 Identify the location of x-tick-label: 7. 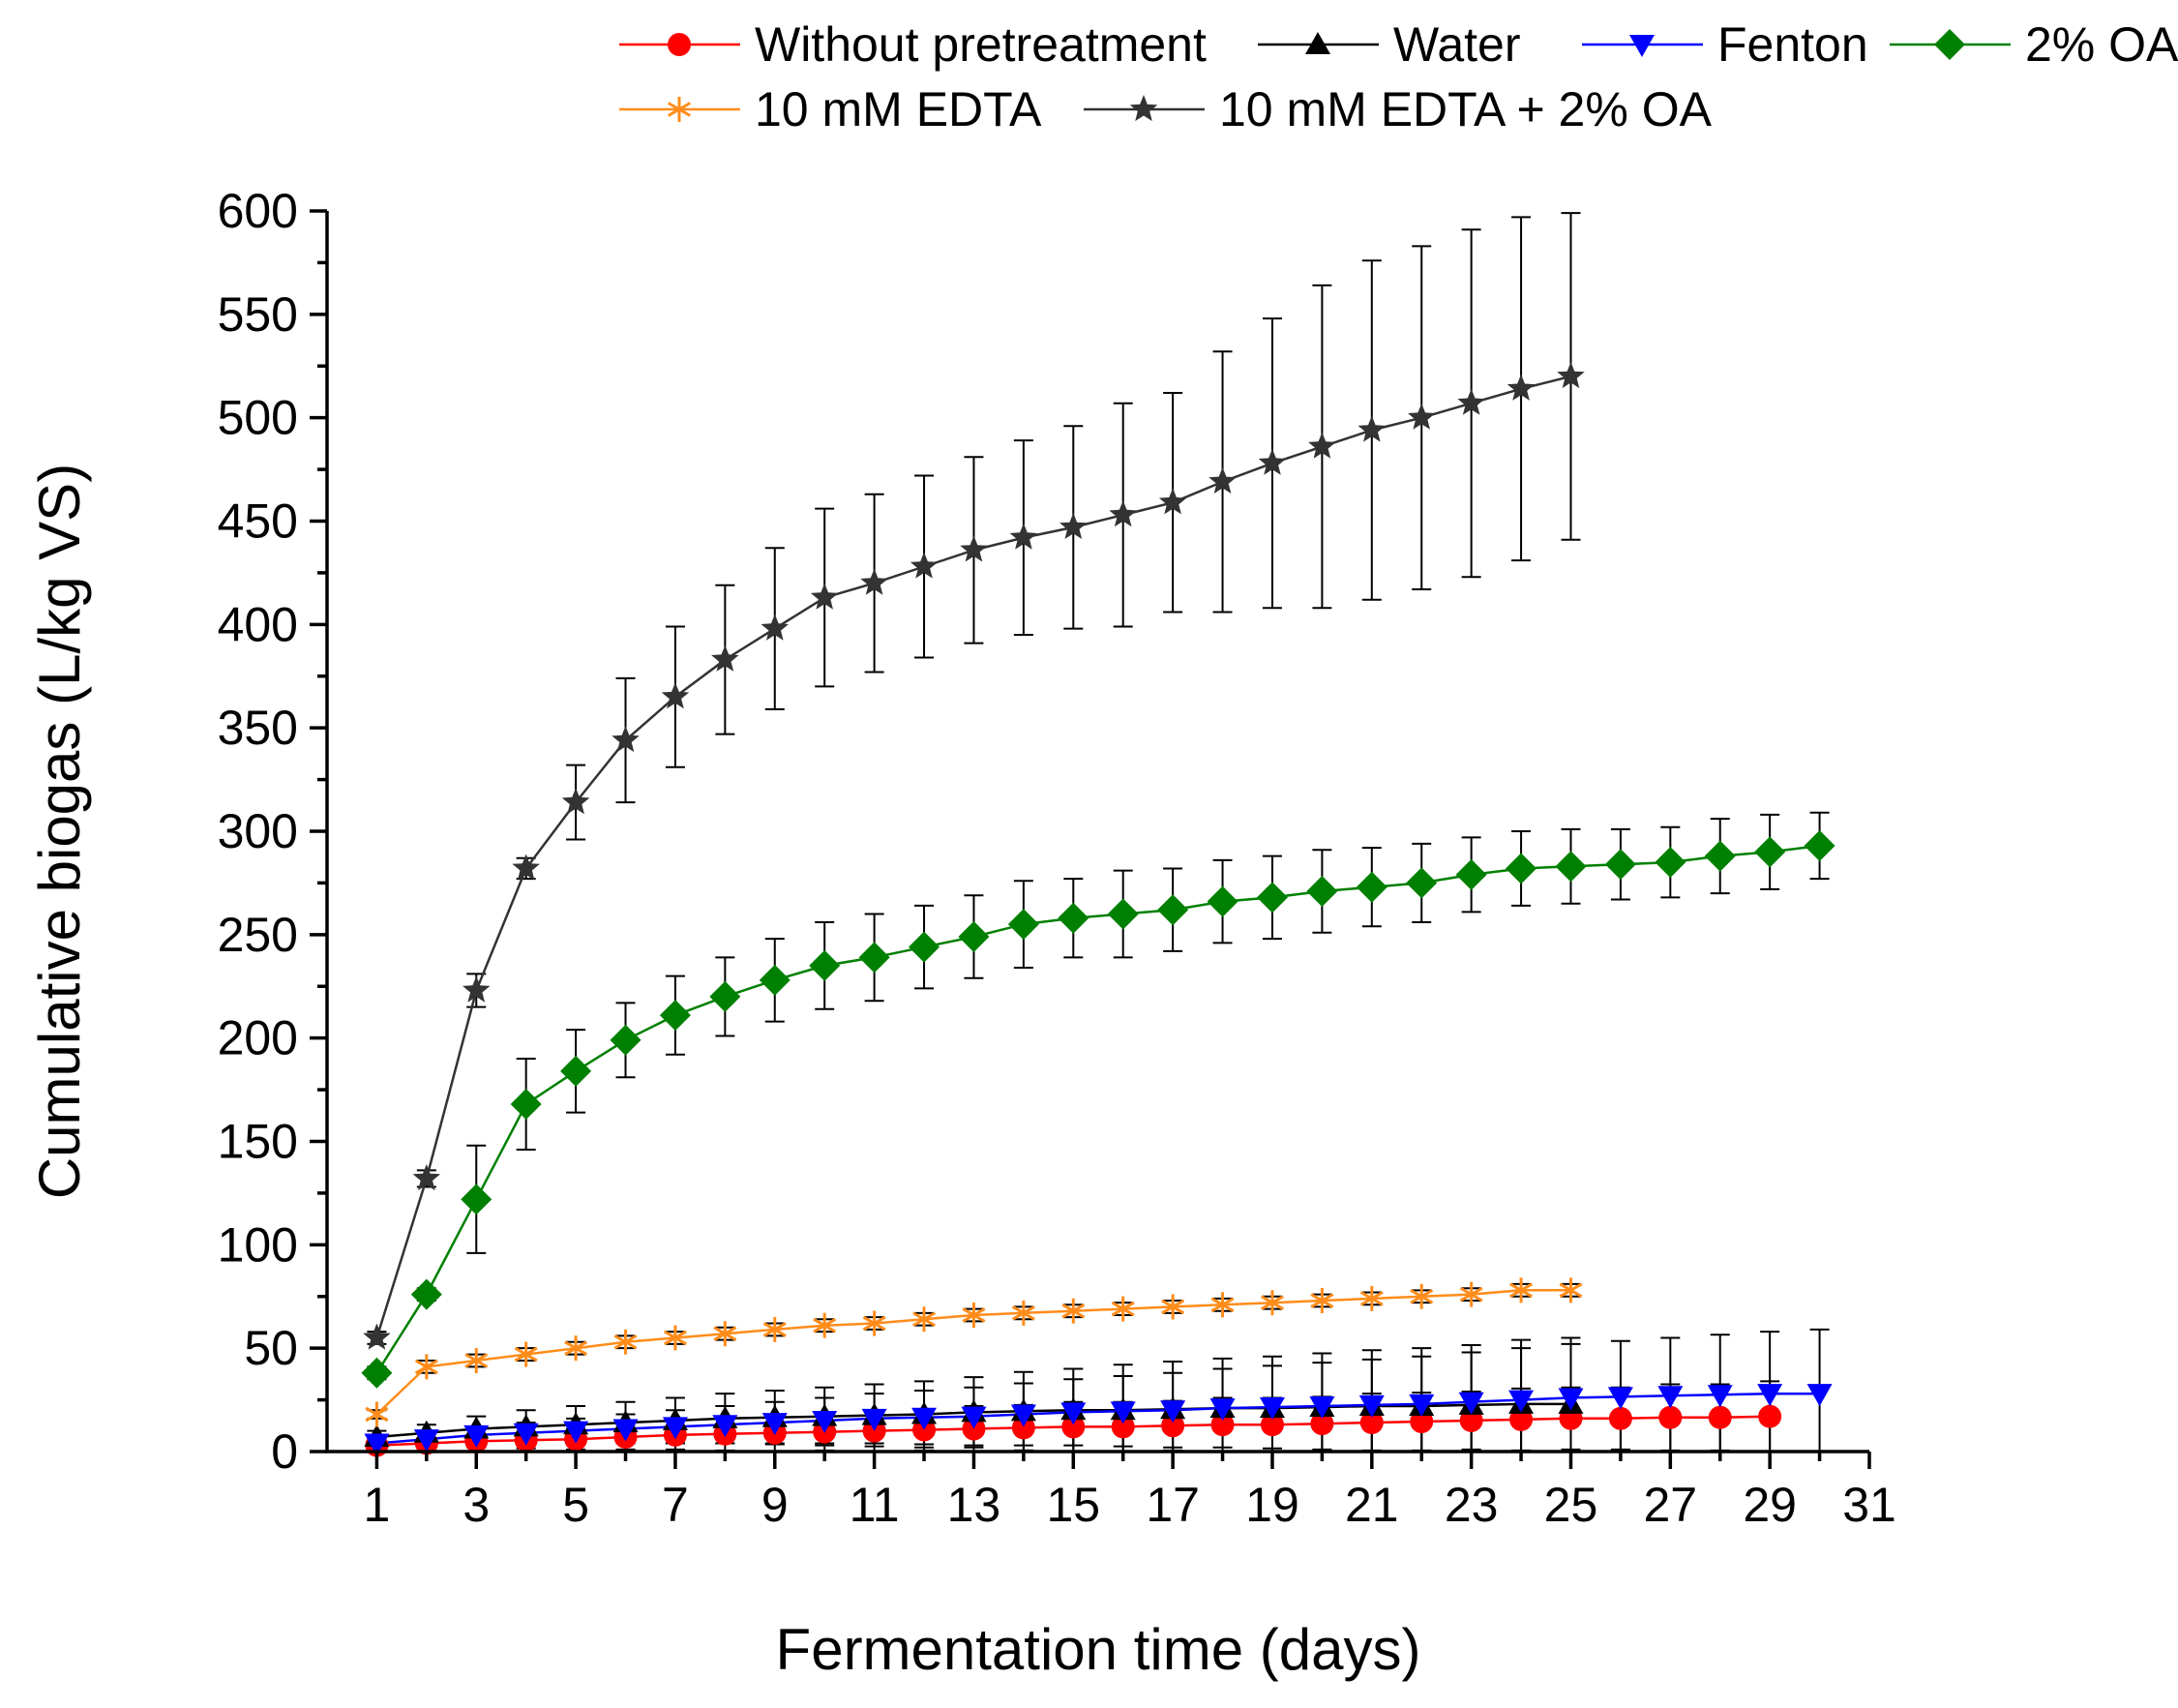
(675, 1505).